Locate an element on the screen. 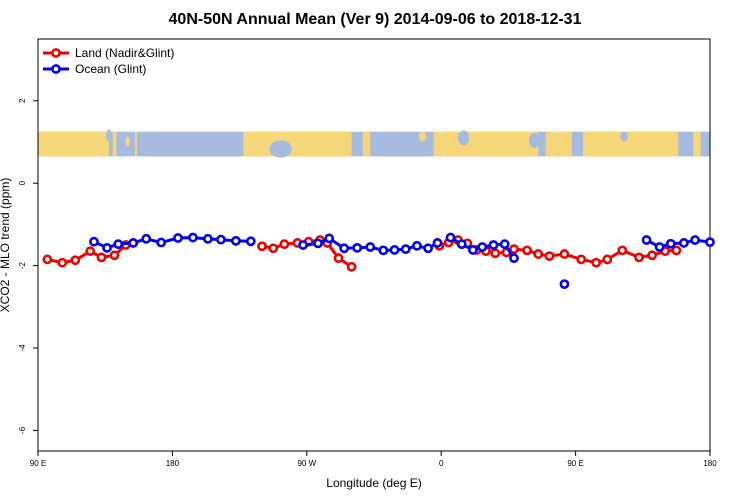 The width and height of the screenshot is (750, 500). x-tick-label-3: 0 is located at coordinates (441, 463).